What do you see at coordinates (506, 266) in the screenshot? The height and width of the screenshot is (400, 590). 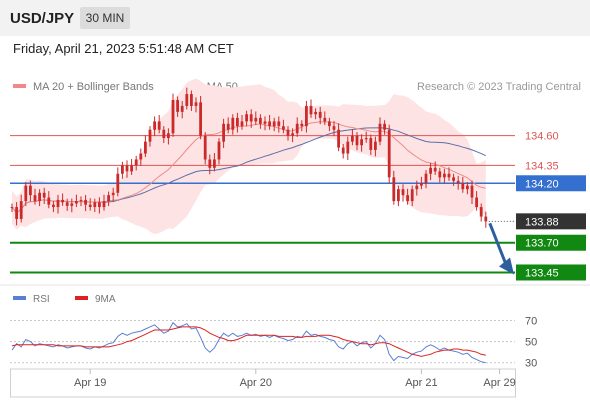 I see `forecast-arrow-head` at bounding box center [506, 266].